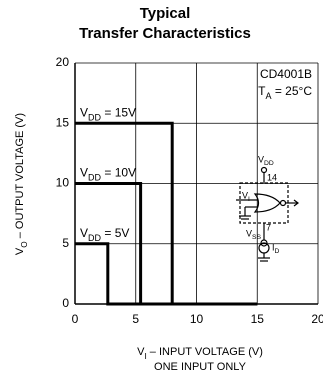 The image size is (323, 380). Describe the element at coordinates (21, 184) in the screenshot. I see `y-axis-label: VO – OUTPUT VOLTAGE (V)` at that location.